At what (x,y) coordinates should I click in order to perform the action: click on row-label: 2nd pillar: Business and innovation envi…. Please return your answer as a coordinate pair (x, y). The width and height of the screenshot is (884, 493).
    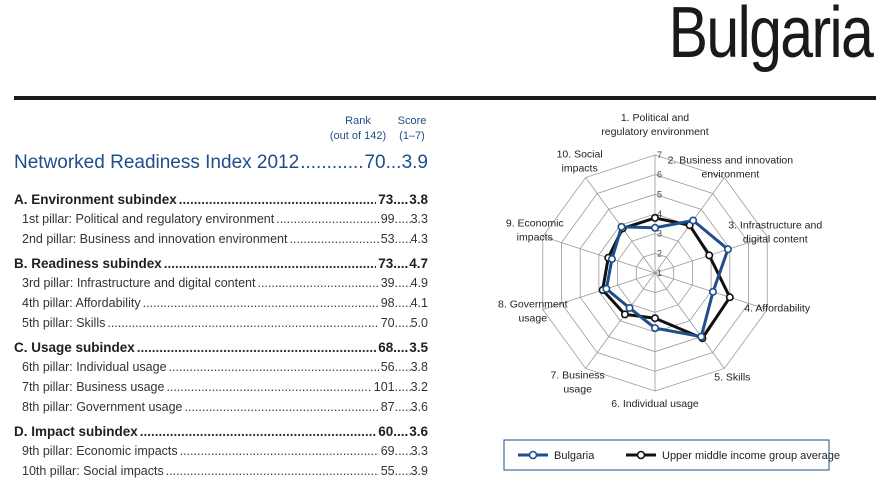
    Looking at the image, I should click on (155, 239).